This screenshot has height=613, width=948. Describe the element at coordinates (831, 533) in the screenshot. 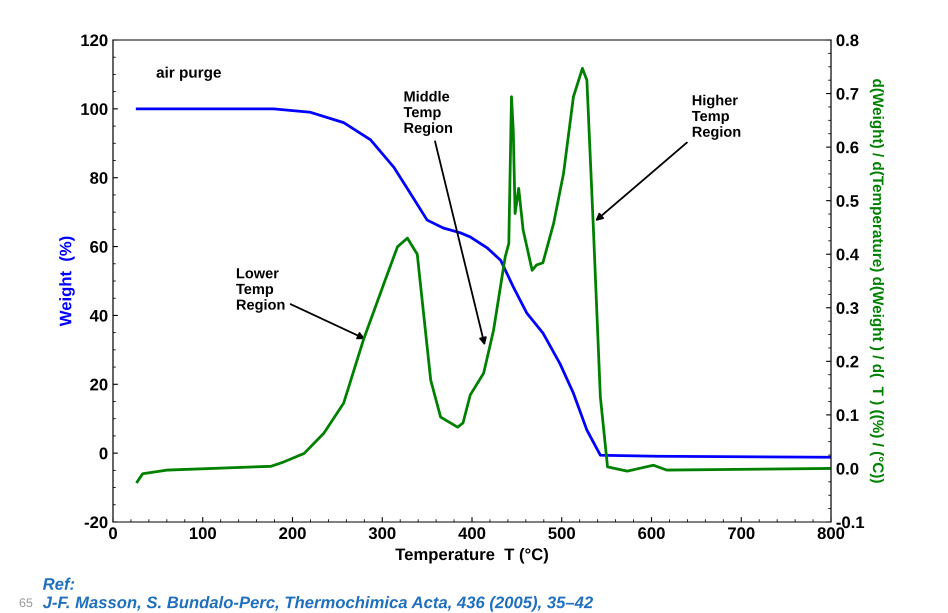

I see `x-tick-label: 800` at that location.